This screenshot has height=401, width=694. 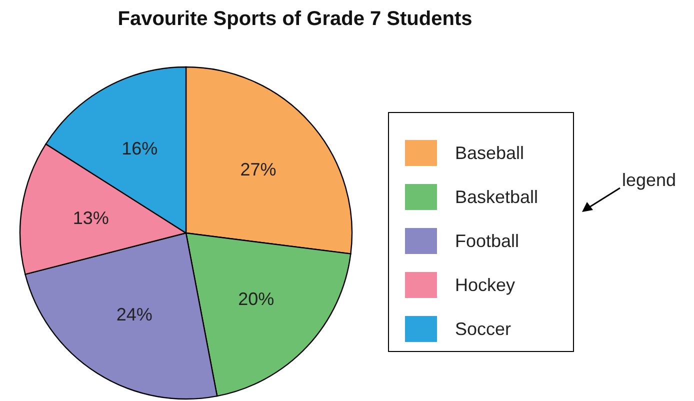 What do you see at coordinates (496, 197) in the screenshot?
I see `legend-label: Basketball` at bounding box center [496, 197].